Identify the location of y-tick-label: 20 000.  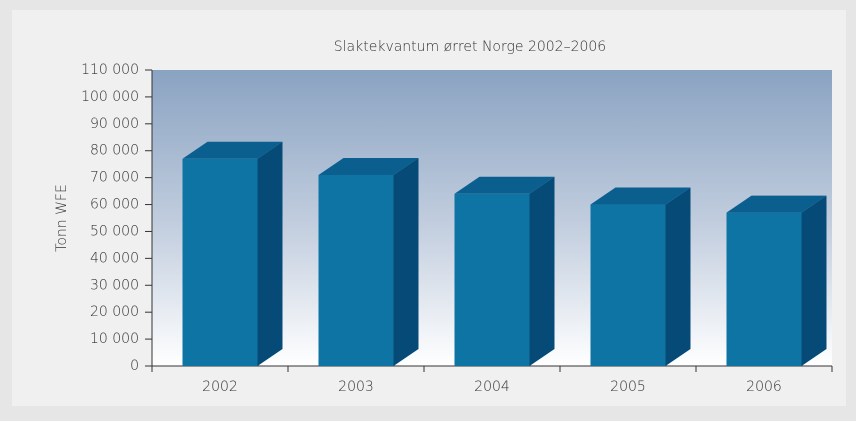
(114, 312).